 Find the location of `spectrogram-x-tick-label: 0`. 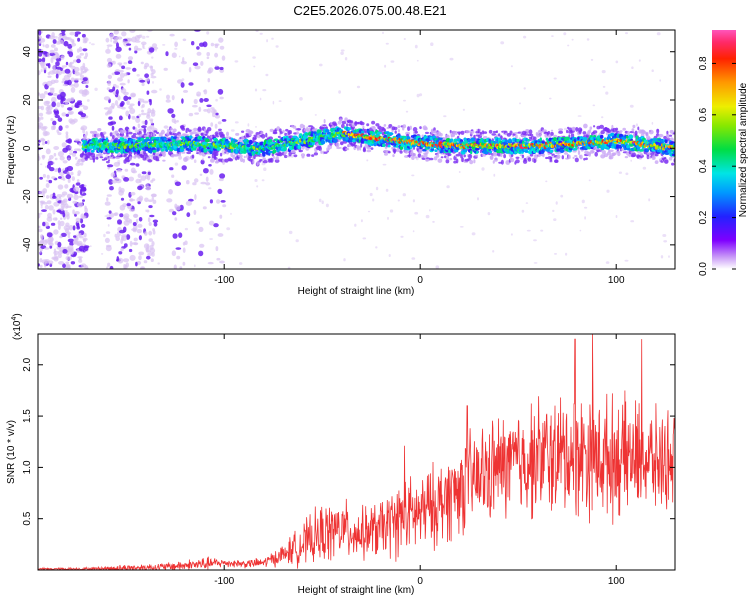

spectrogram-x-tick-label: 0 is located at coordinates (420, 280).